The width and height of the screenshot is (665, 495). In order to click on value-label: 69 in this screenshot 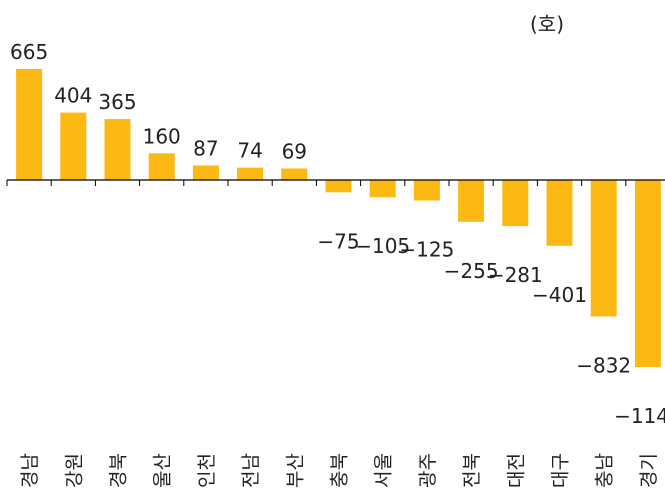, I will do `click(294, 151)`.